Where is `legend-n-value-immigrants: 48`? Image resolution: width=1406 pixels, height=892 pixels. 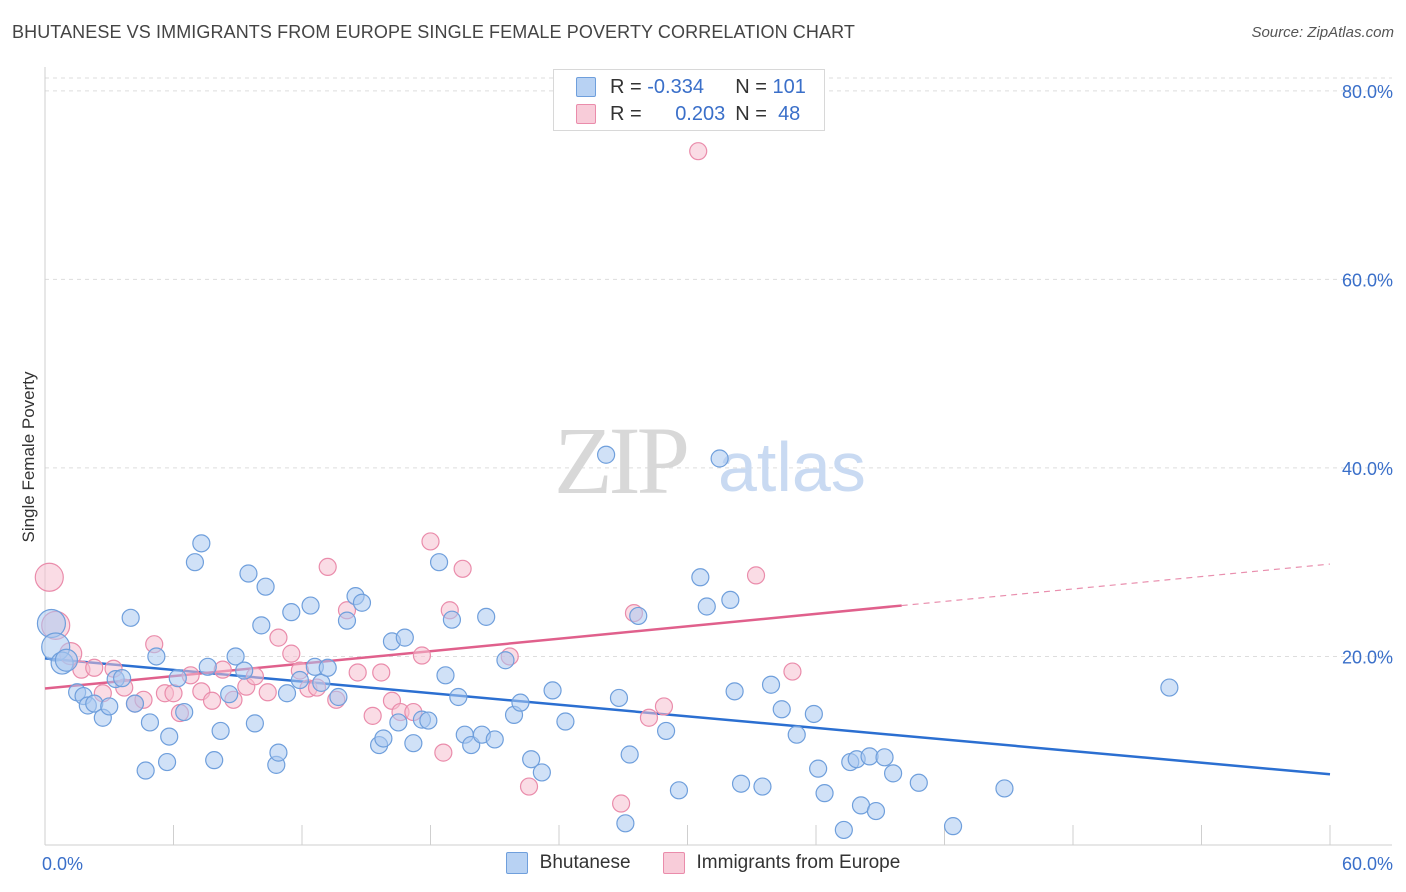
legend-n-value-immigrants: 48 is located at coordinates (789, 113).